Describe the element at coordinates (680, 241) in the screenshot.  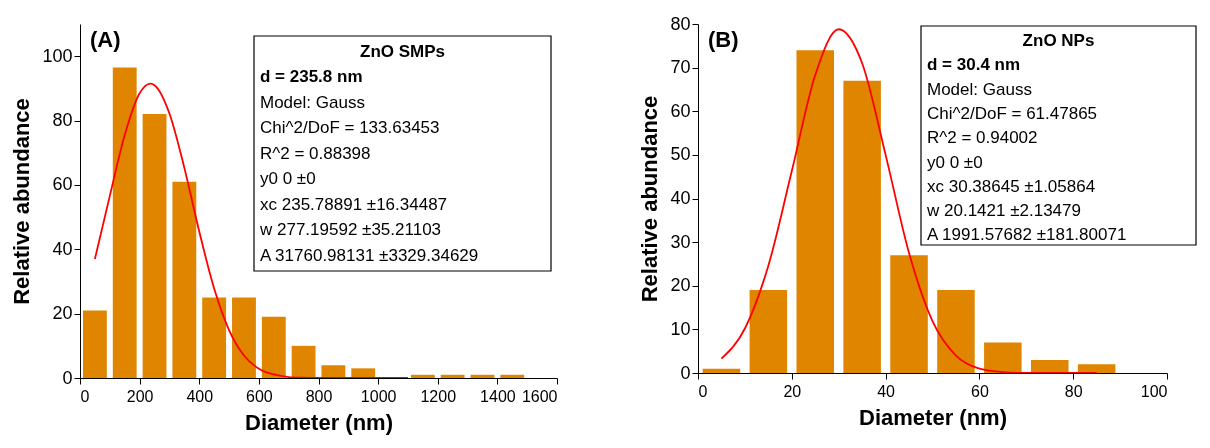
I see `y-tick-label: 30` at that location.